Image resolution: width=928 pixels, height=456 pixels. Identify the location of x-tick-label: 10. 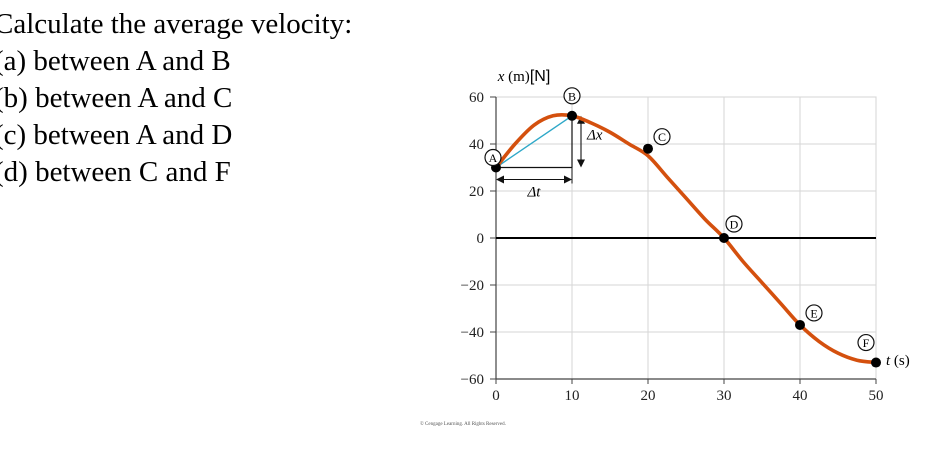
(572, 396).